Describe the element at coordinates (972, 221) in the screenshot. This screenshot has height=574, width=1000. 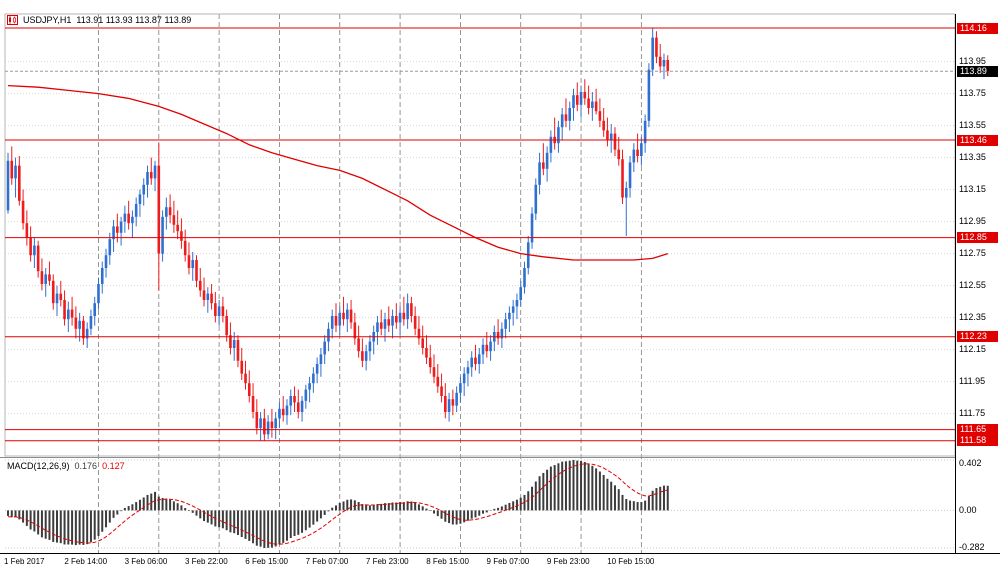
I see `price-axis-tick: 112.95` at that location.